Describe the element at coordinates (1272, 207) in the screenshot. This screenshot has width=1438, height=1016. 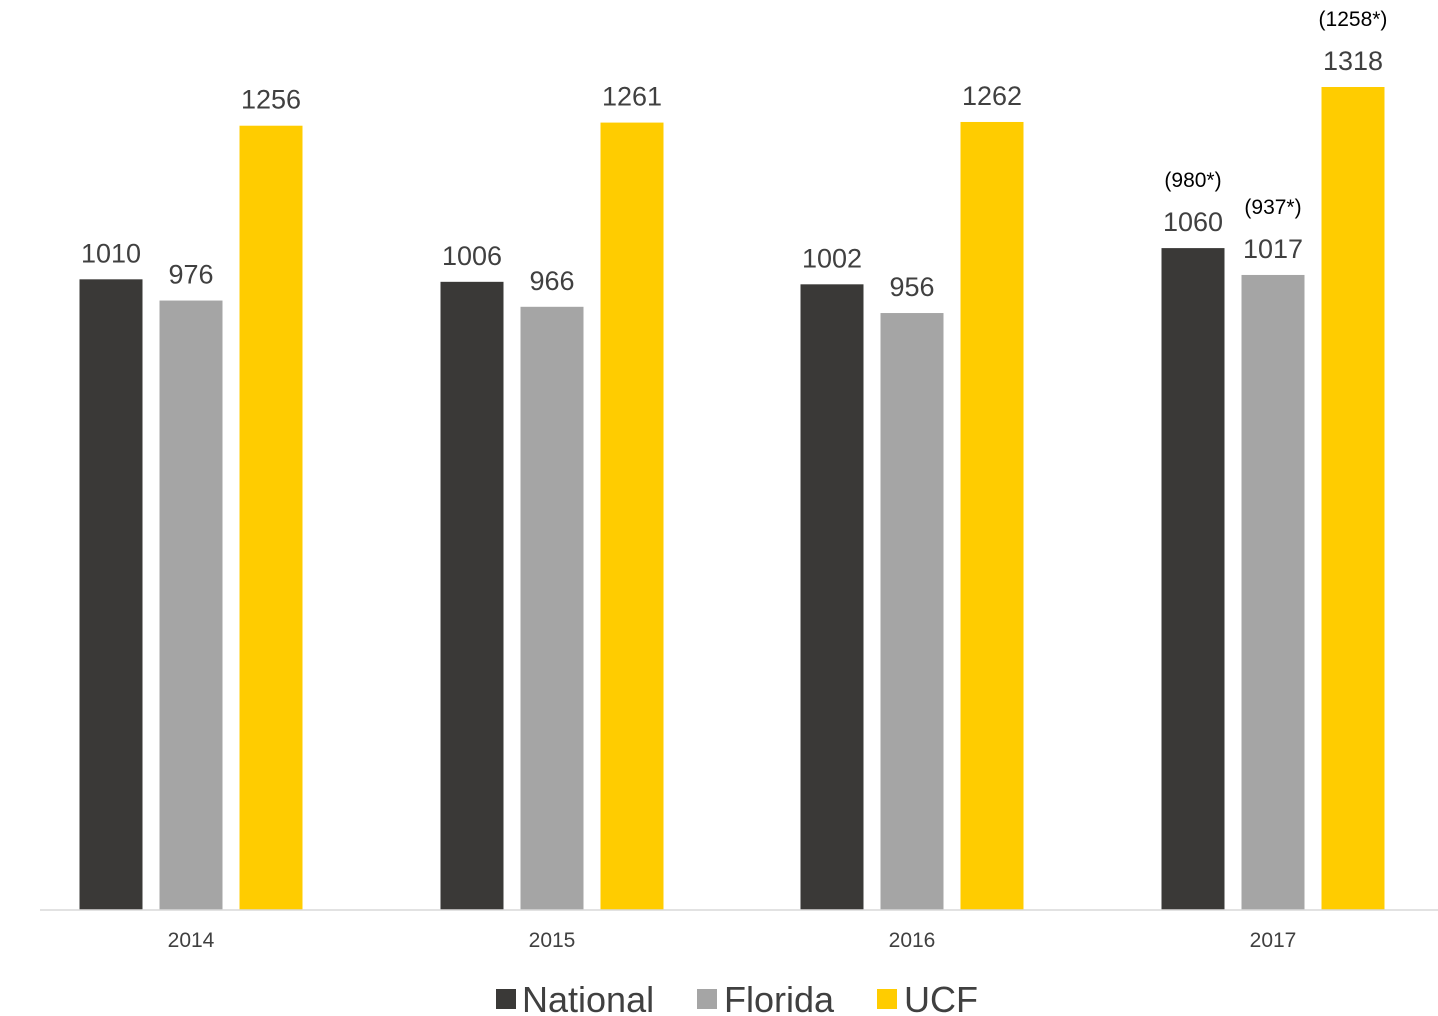
I see `note-label-florida-2017: (937*)` at that location.